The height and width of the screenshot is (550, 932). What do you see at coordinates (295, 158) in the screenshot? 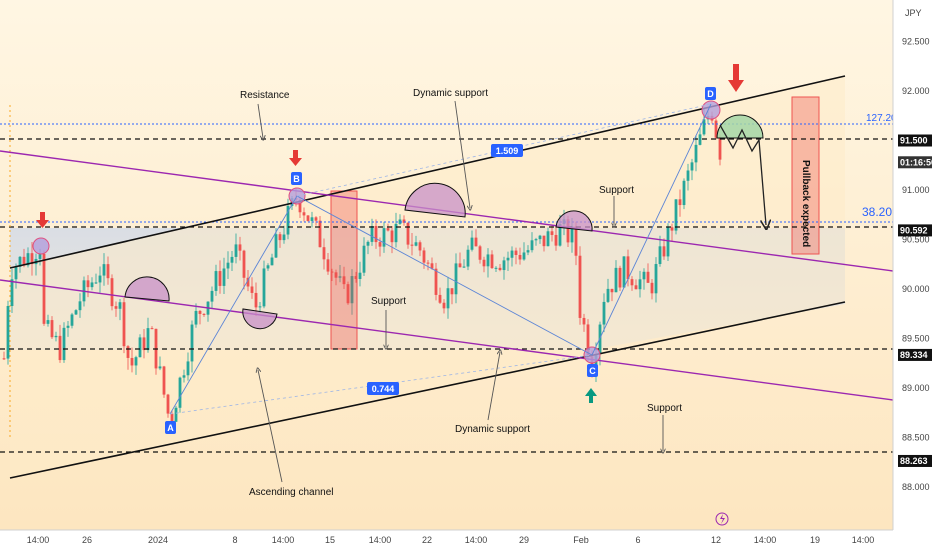
I see `down-arrow-icon` at bounding box center [295, 158].